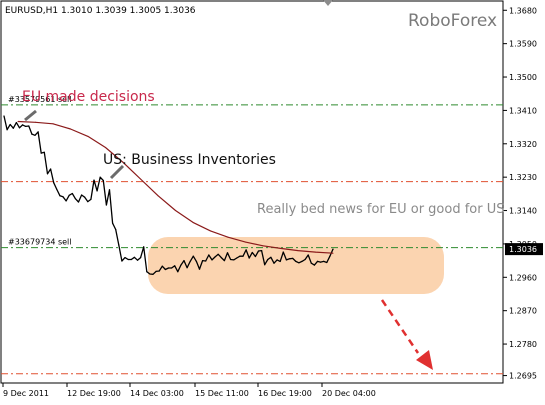  I want to click on y-tick-label: 1.3140, so click(523, 211).